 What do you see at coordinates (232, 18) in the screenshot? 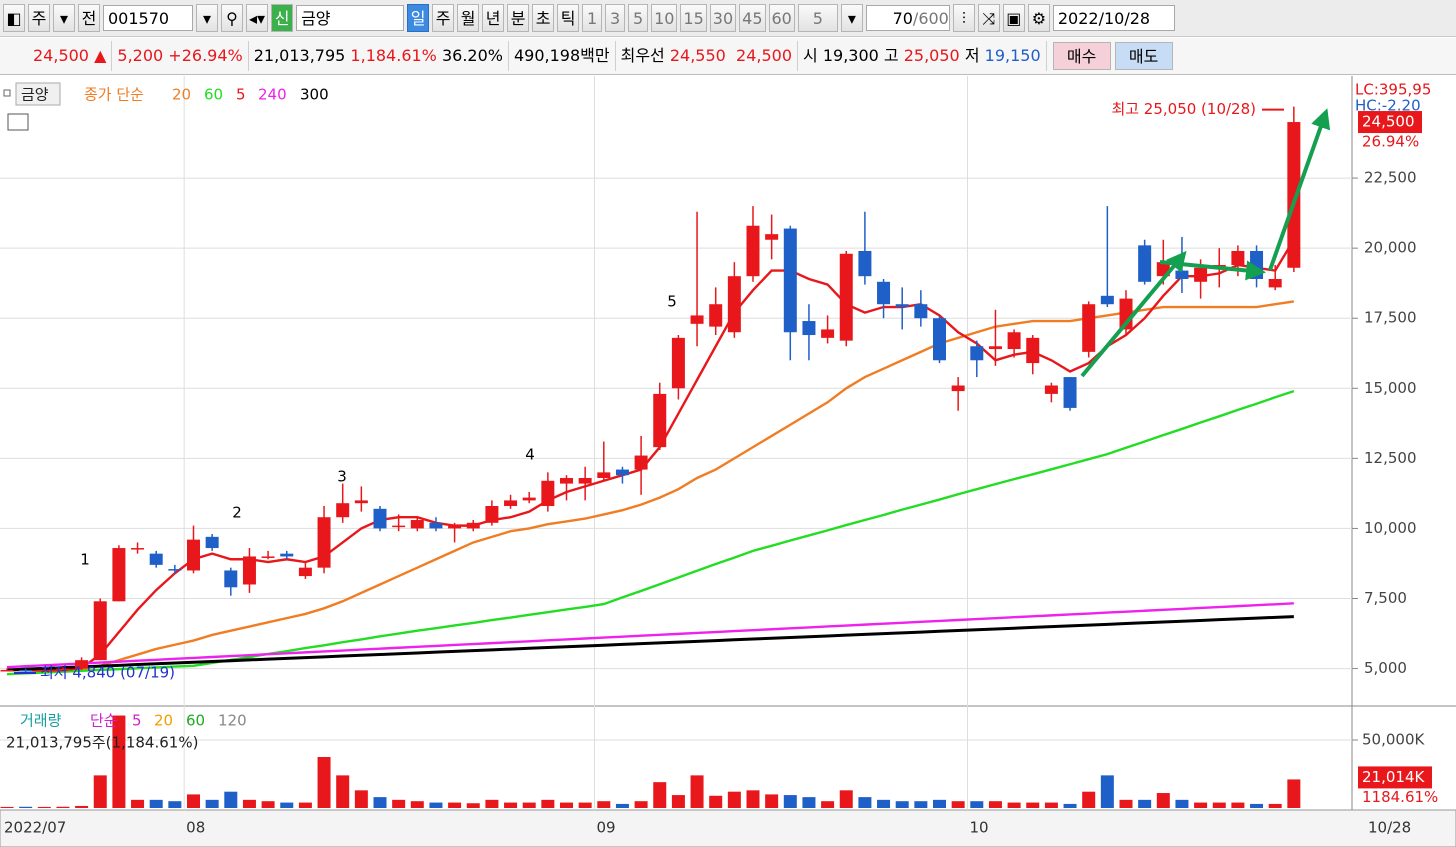
I see `search-button: ⚲` at bounding box center [232, 18].